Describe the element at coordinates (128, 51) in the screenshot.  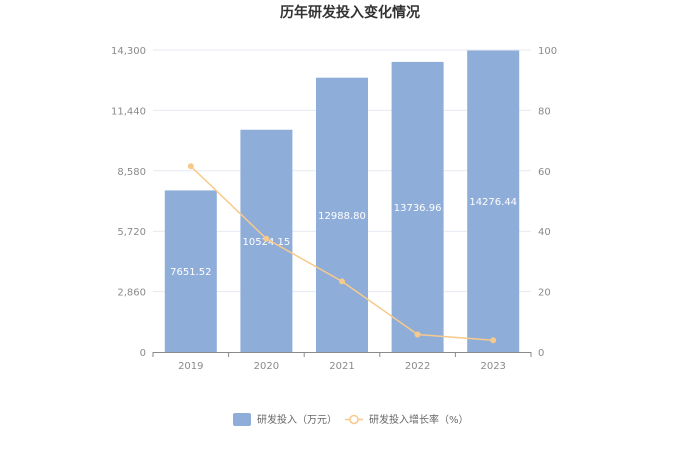
I see `left-axis-tick-label: 14,300` at that location.